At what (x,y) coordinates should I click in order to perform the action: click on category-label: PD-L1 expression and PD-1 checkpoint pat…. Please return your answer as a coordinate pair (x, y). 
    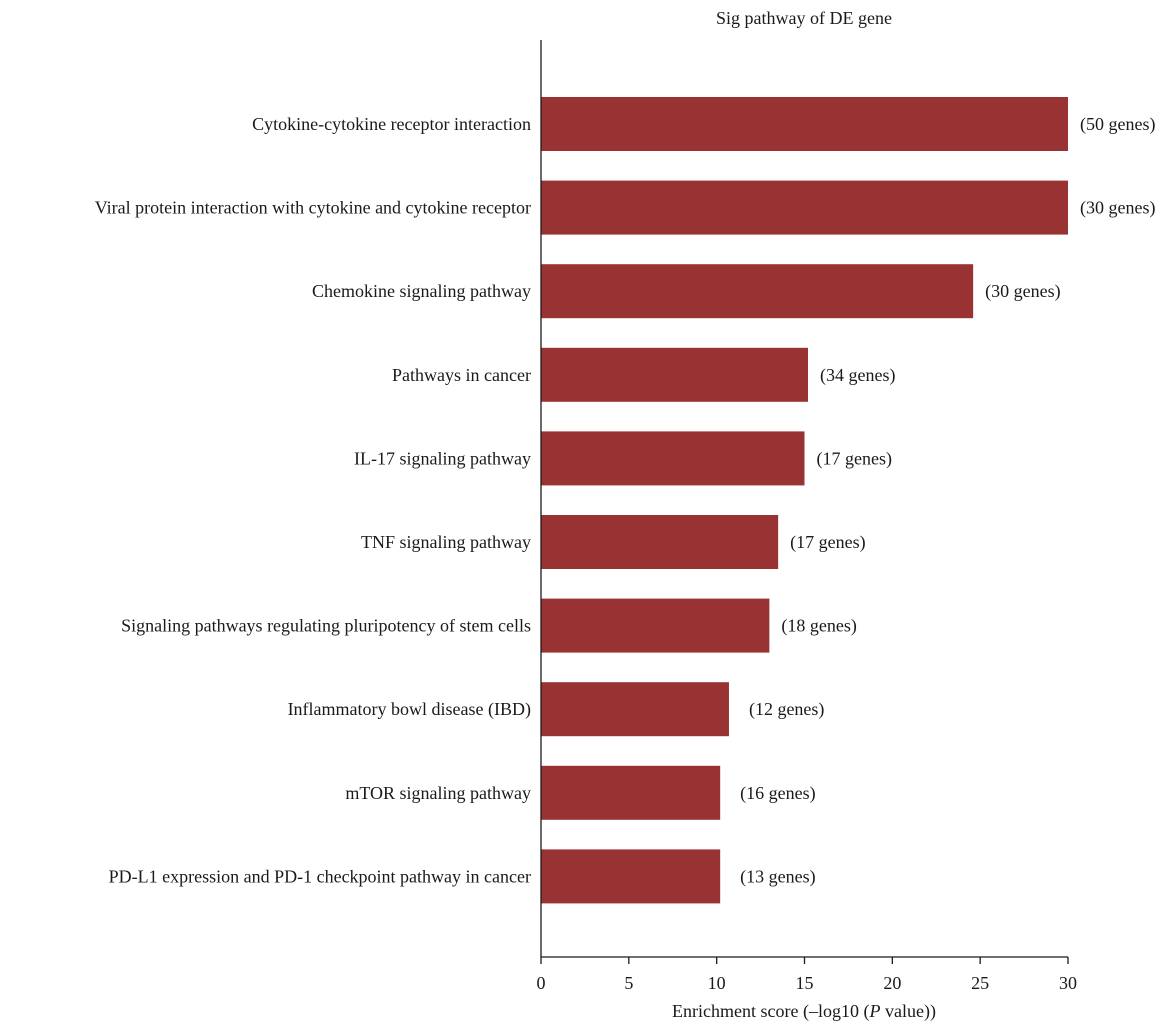
    Looking at the image, I should click on (320, 876).